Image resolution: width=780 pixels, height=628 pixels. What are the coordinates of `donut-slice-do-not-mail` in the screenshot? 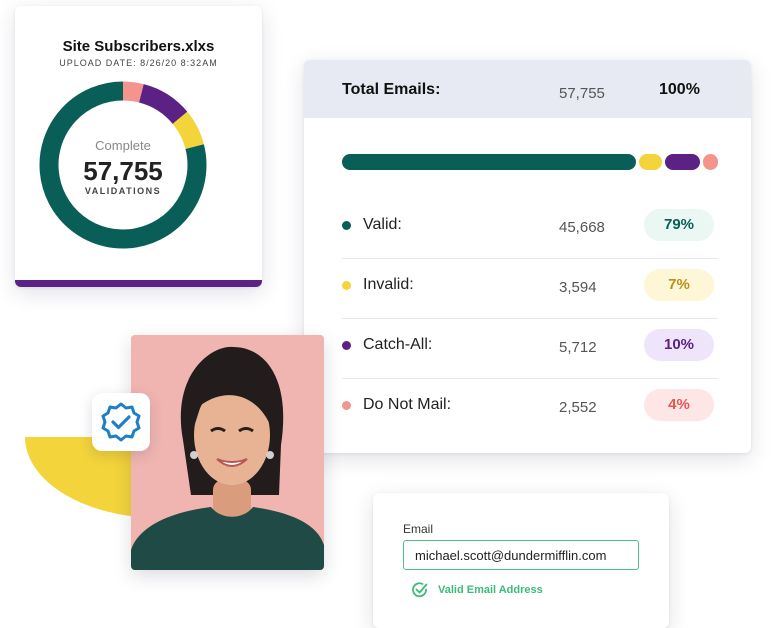 It's located at (133, 92).